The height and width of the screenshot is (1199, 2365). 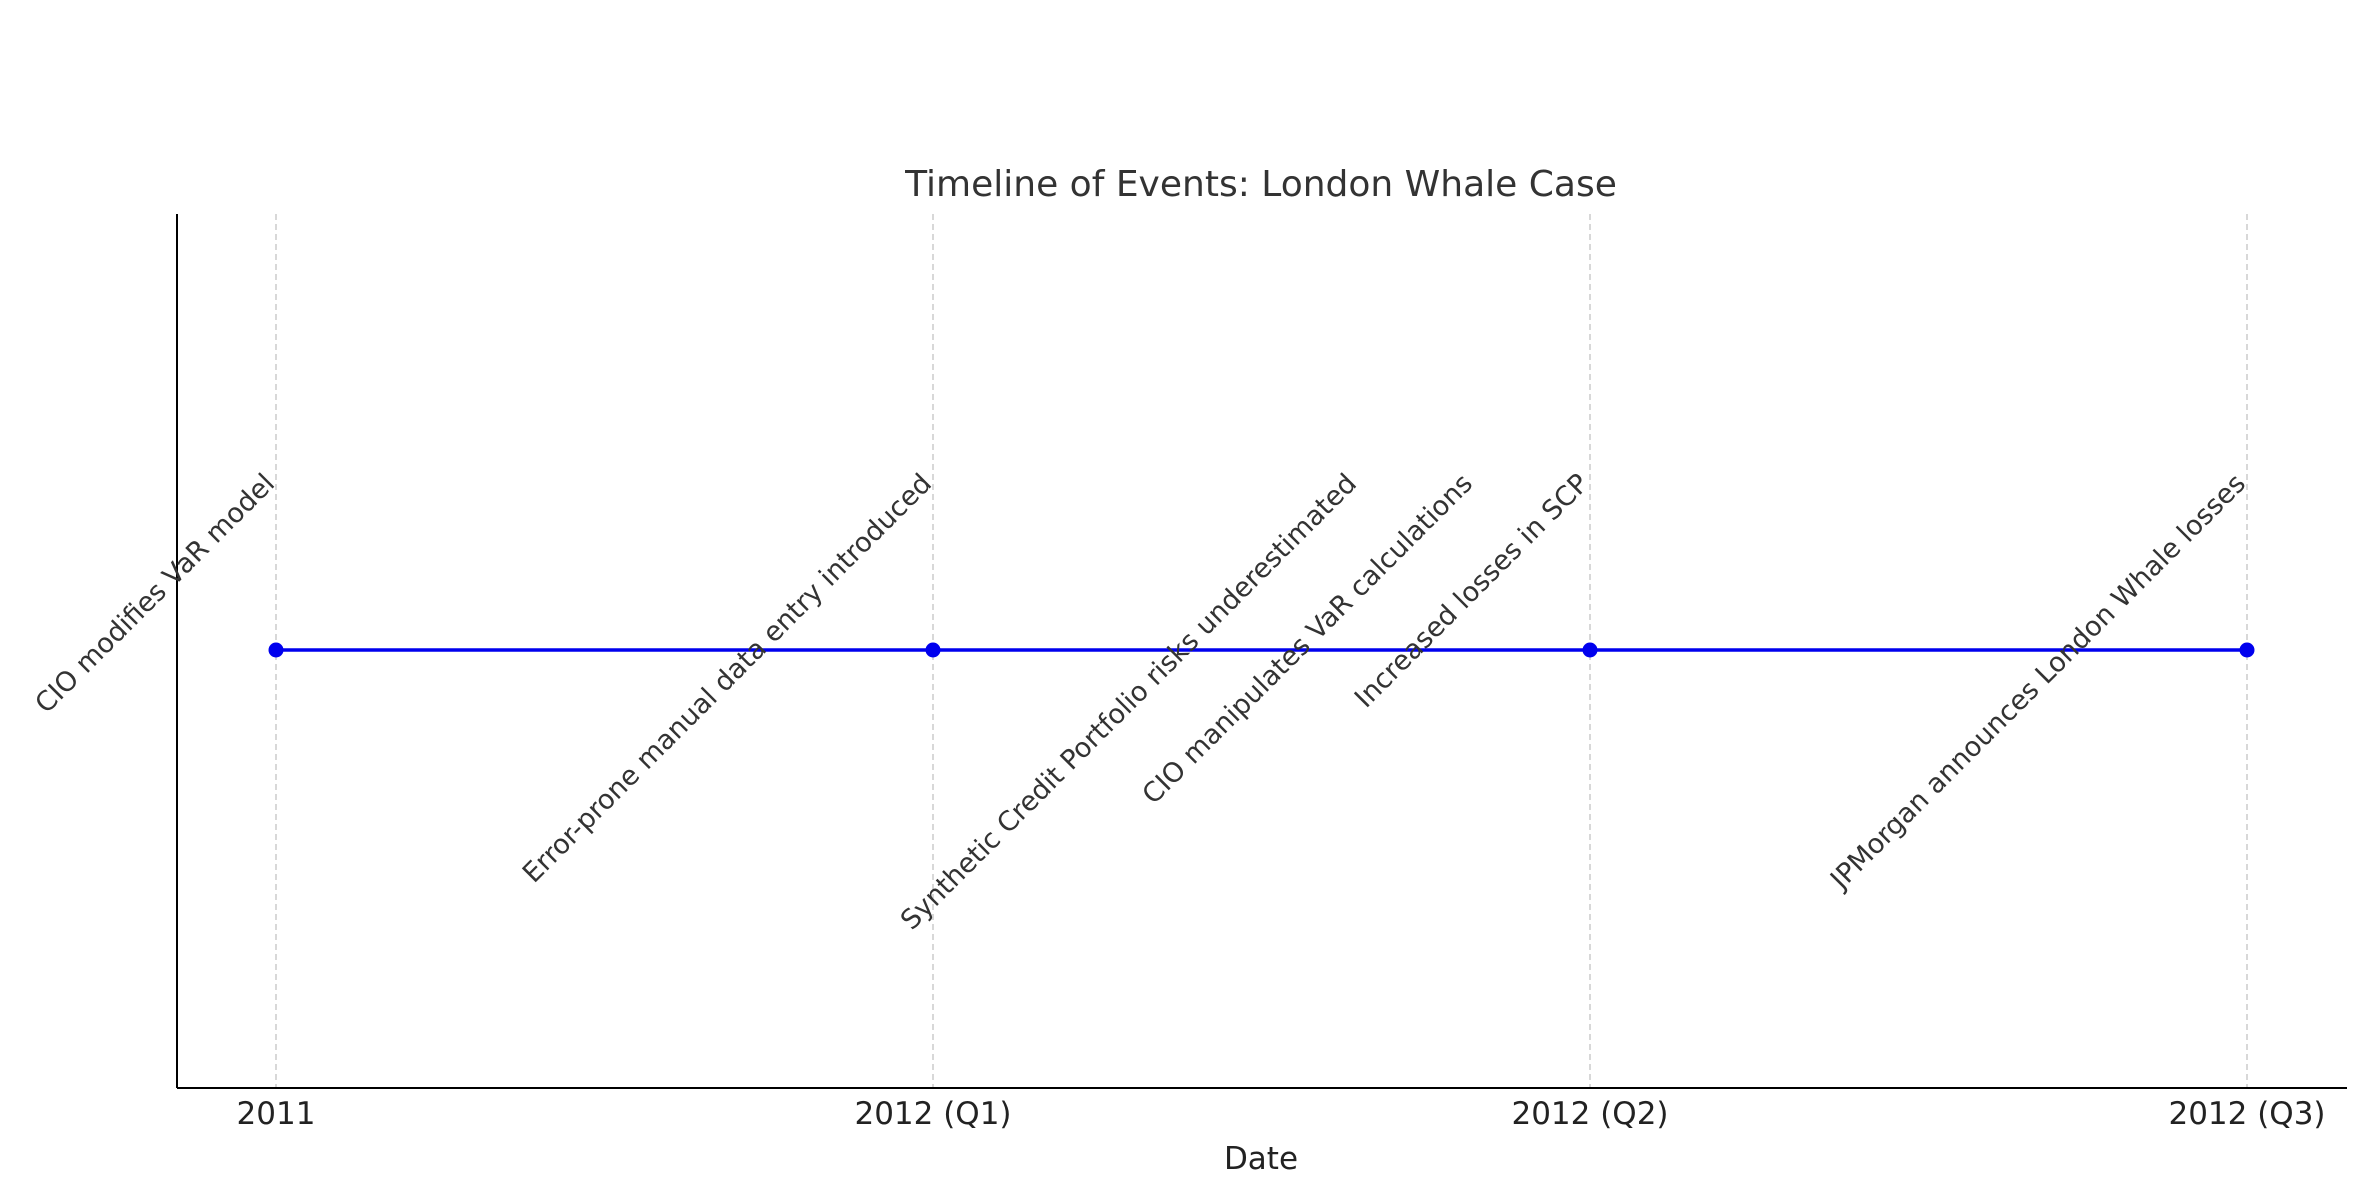 I want to click on event-label: Increased losses in SCP, so click(x=1472, y=591).